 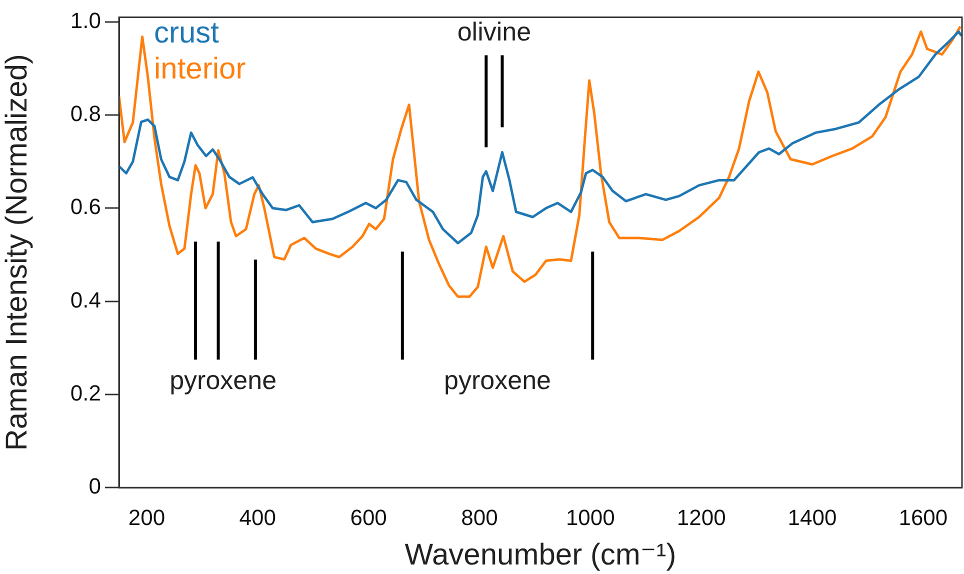 What do you see at coordinates (187, 33) in the screenshot?
I see `text: crust` at bounding box center [187, 33].